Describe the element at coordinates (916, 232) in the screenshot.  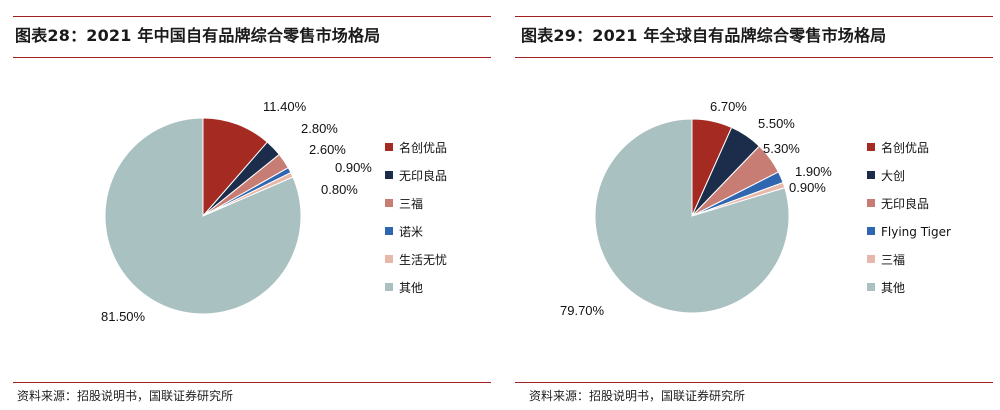
I see `legend-label: Flying Tiger` at that location.